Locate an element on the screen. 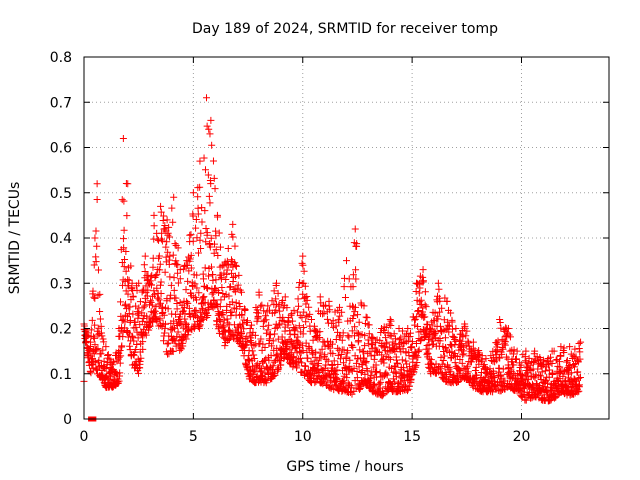  y-tick-labels: 0 0.1 0.2 0.3 0.4 0.5 0.6 0.7 0.8 is located at coordinates (61, 239).